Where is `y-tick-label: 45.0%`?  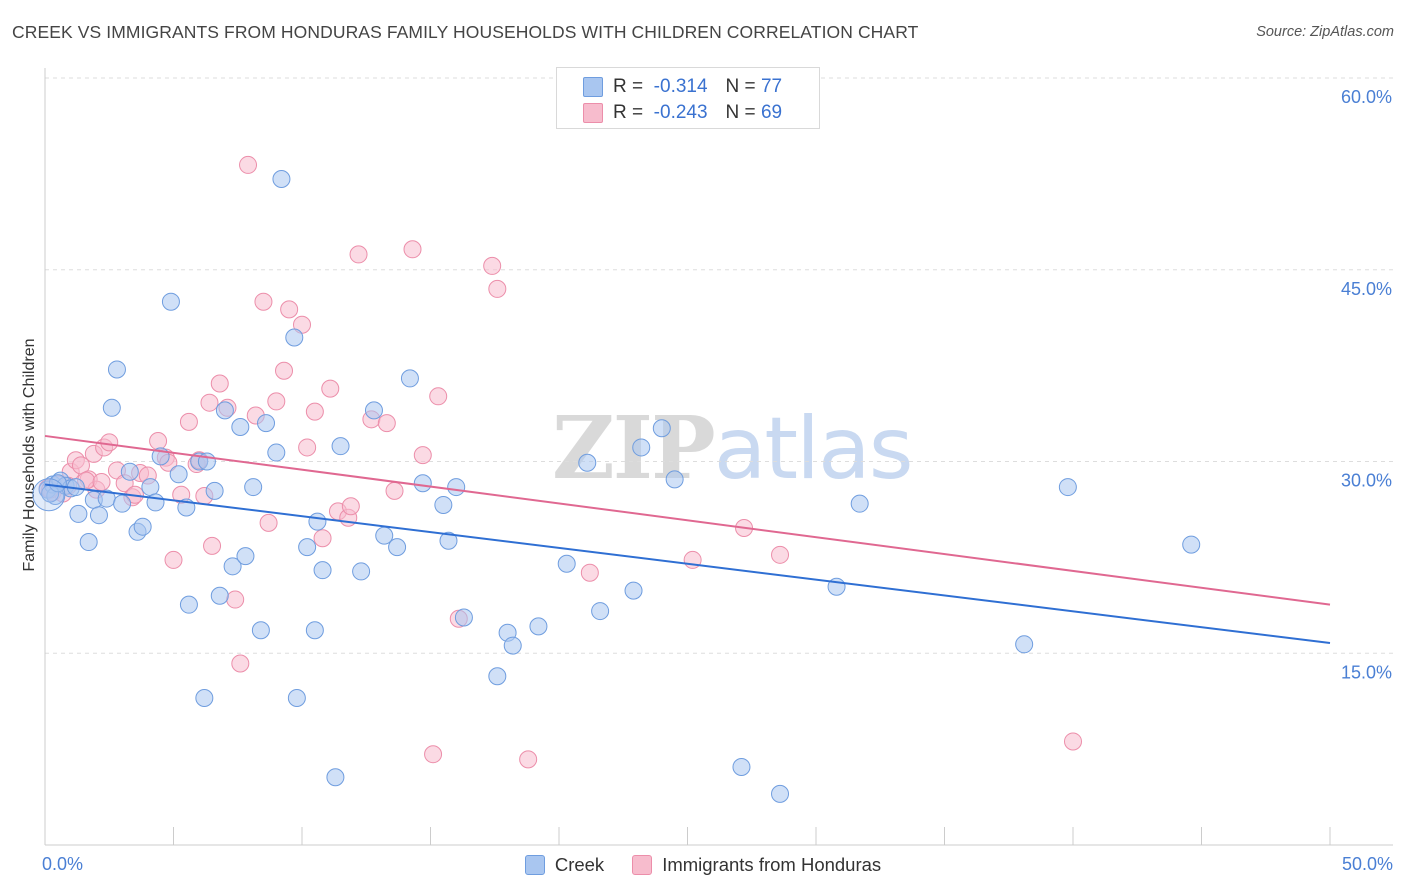 y-tick-label: 45.0% is located at coordinates (1366, 289).